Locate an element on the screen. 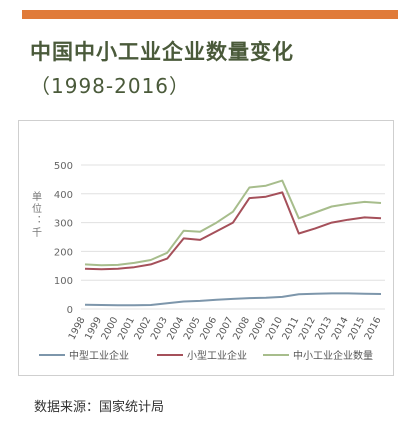 The width and height of the screenshot is (419, 429). y-tick-label: 200 is located at coordinates (63, 252).